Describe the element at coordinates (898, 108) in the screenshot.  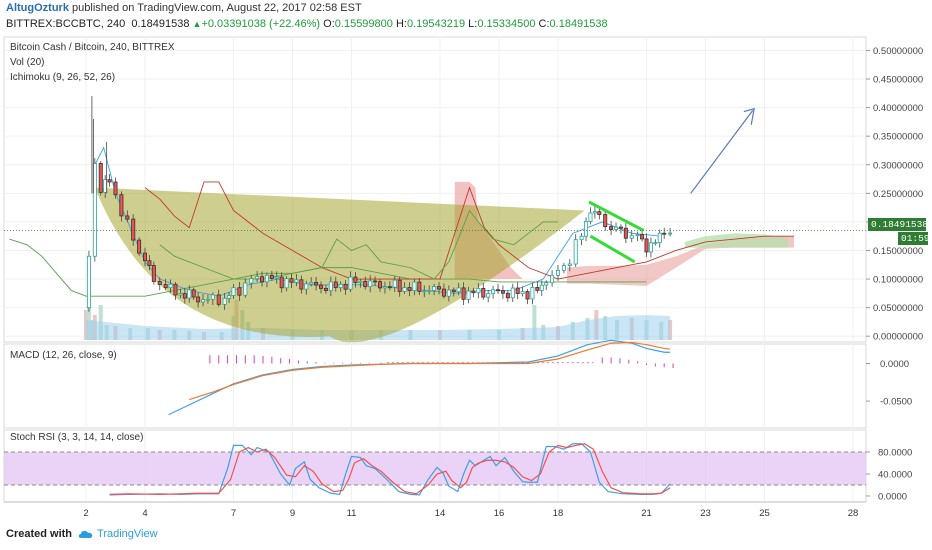
I see `y-tick-label: 0.40000000` at that location.